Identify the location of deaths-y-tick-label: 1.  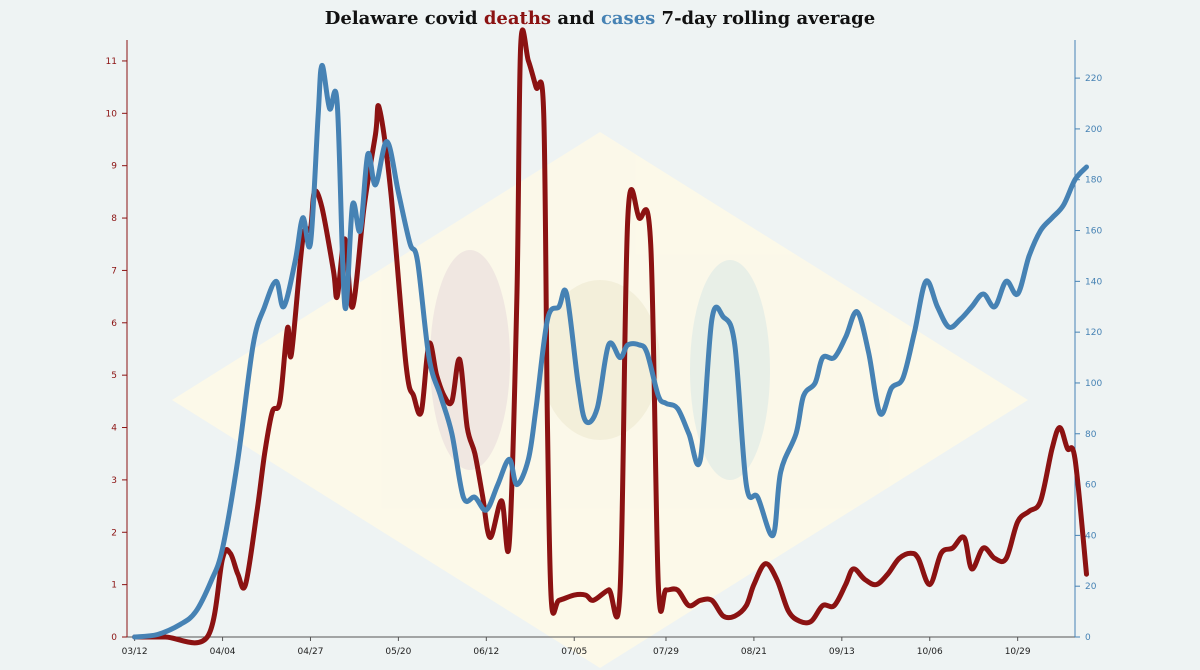
(114, 586).